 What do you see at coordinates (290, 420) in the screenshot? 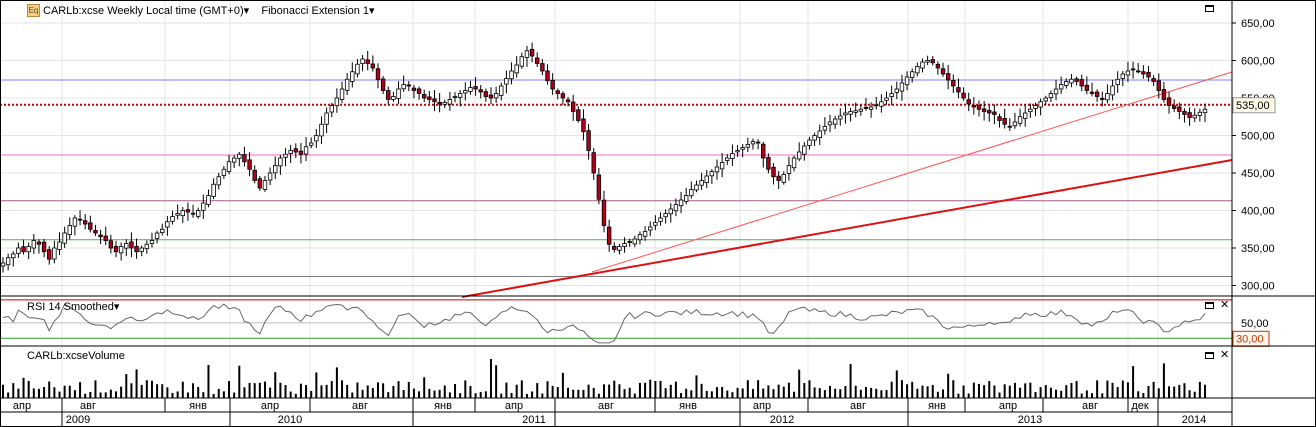
I see `year-label: 2010` at bounding box center [290, 420].